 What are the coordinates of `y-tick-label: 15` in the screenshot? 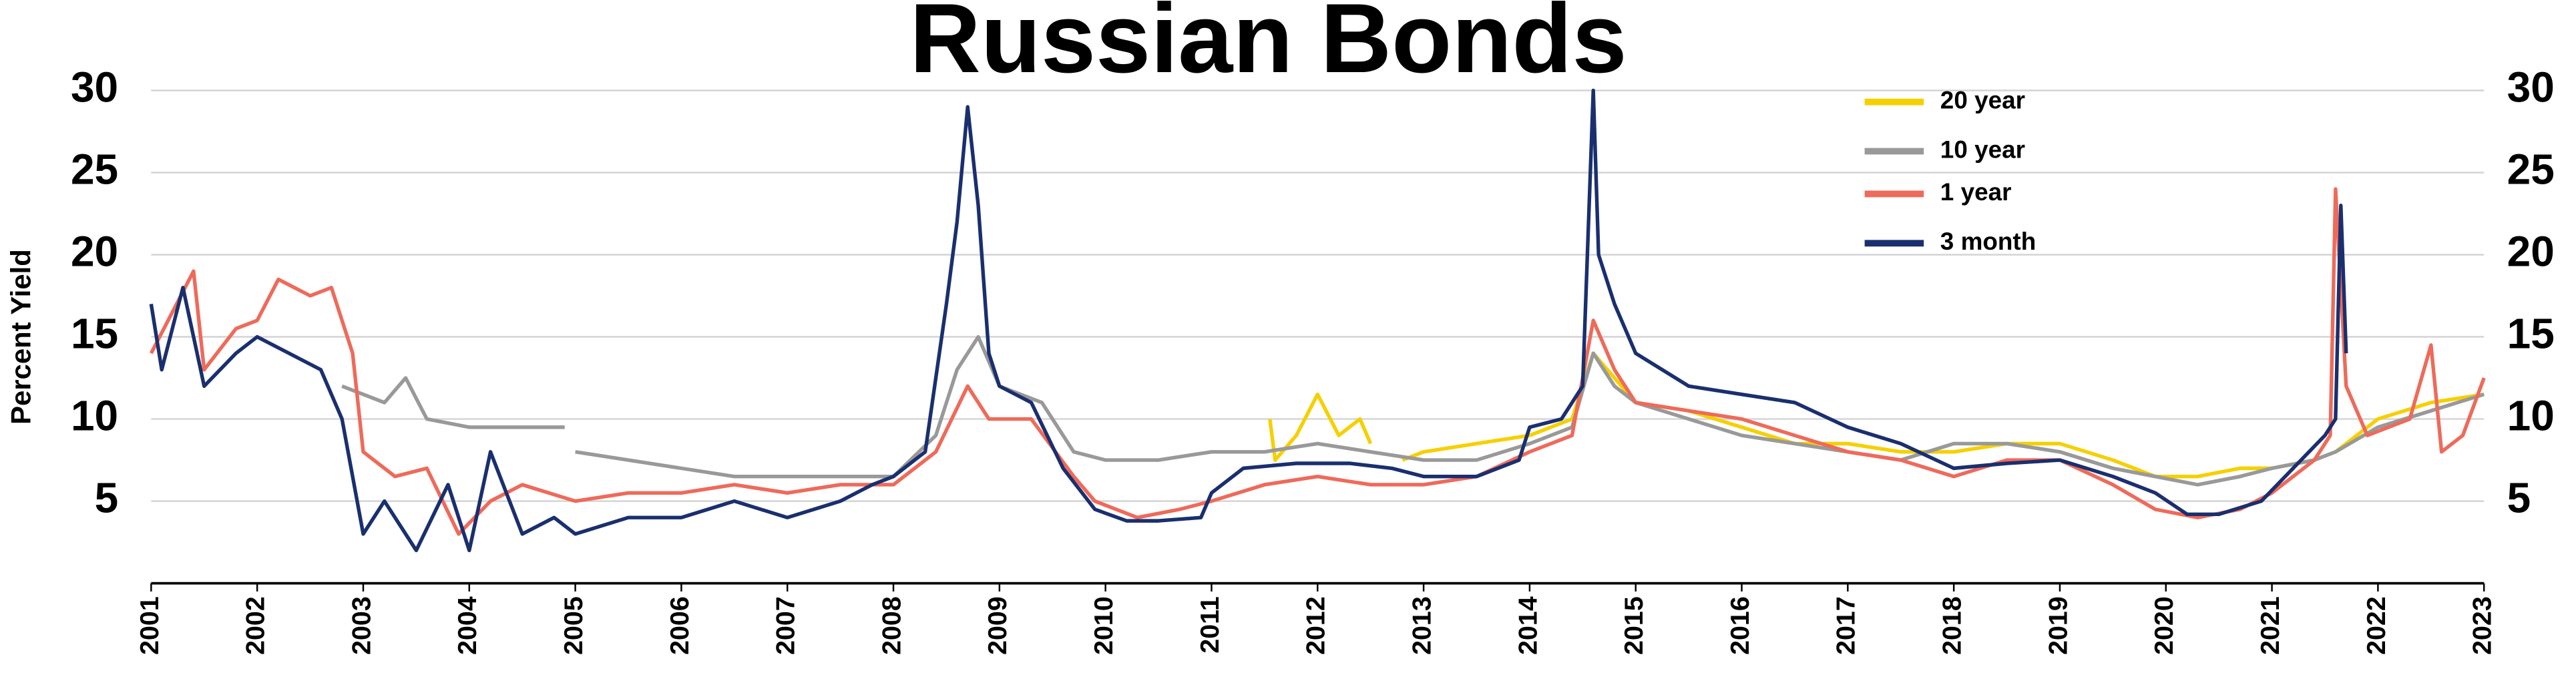 It's located at (95, 333).